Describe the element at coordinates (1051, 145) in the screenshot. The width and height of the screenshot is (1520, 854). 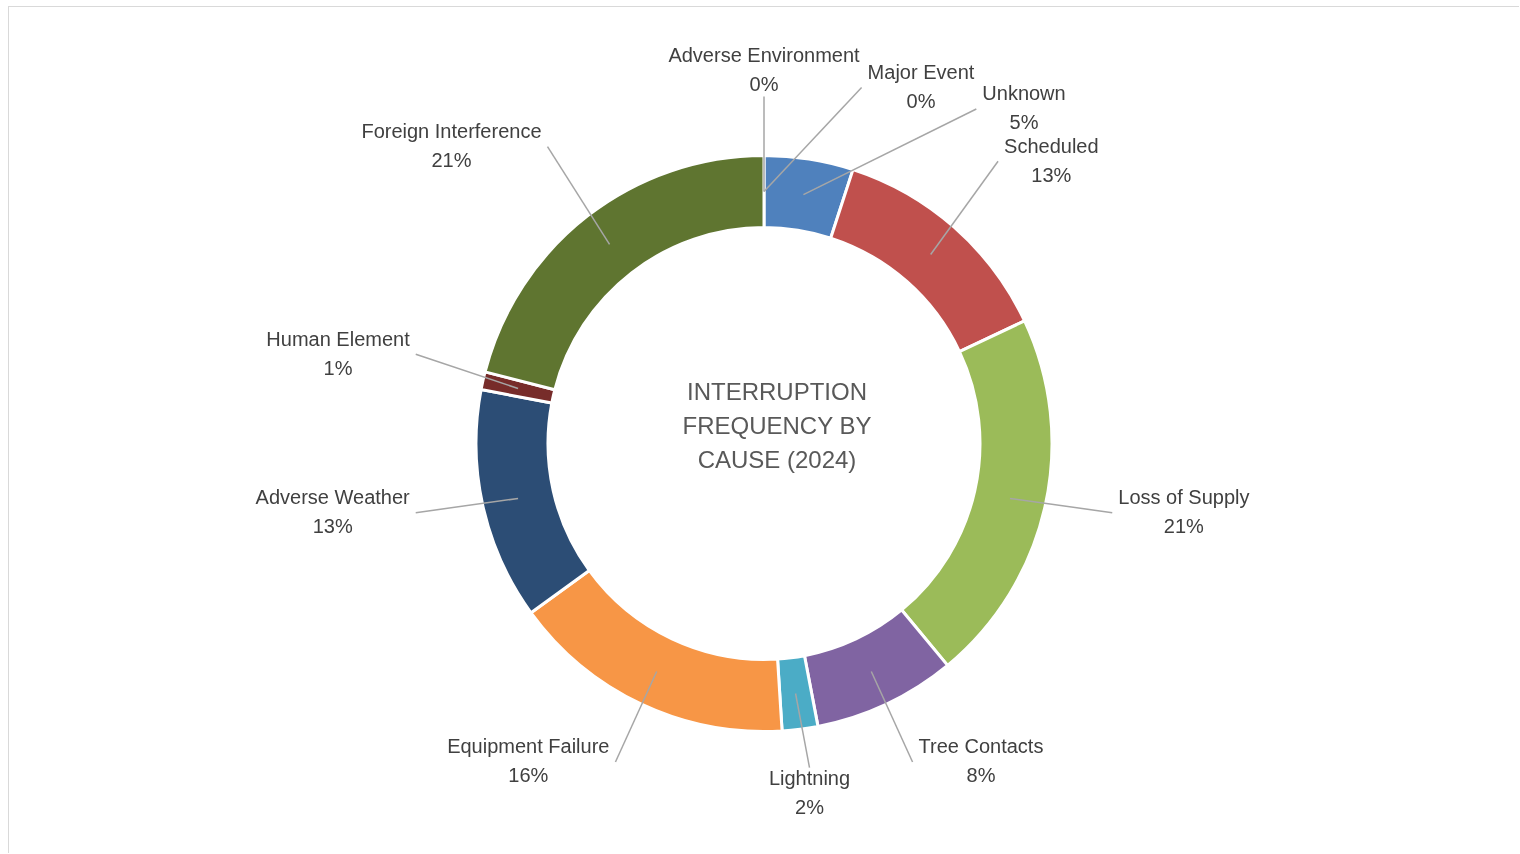
I see `slice-label: Scheduled` at that location.